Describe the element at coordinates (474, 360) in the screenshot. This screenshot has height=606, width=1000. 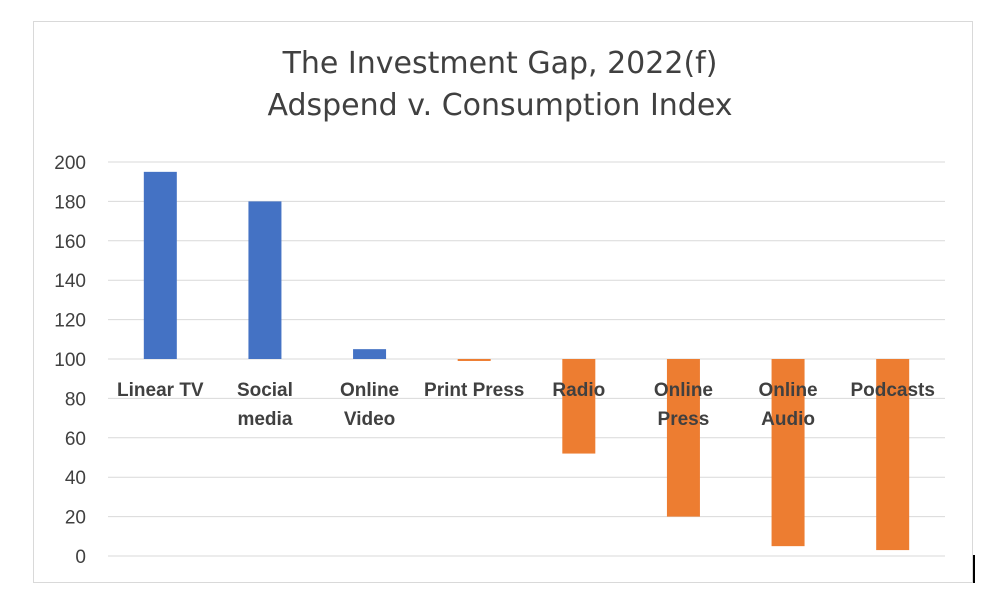
I see `bar-print-press` at that location.